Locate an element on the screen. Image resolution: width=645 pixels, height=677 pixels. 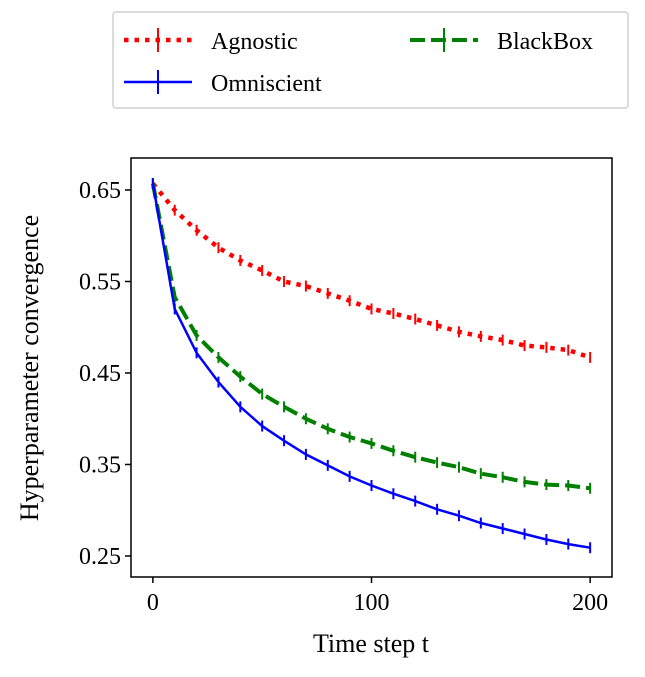
y-tick-label: 0.55 is located at coordinates (100, 283).